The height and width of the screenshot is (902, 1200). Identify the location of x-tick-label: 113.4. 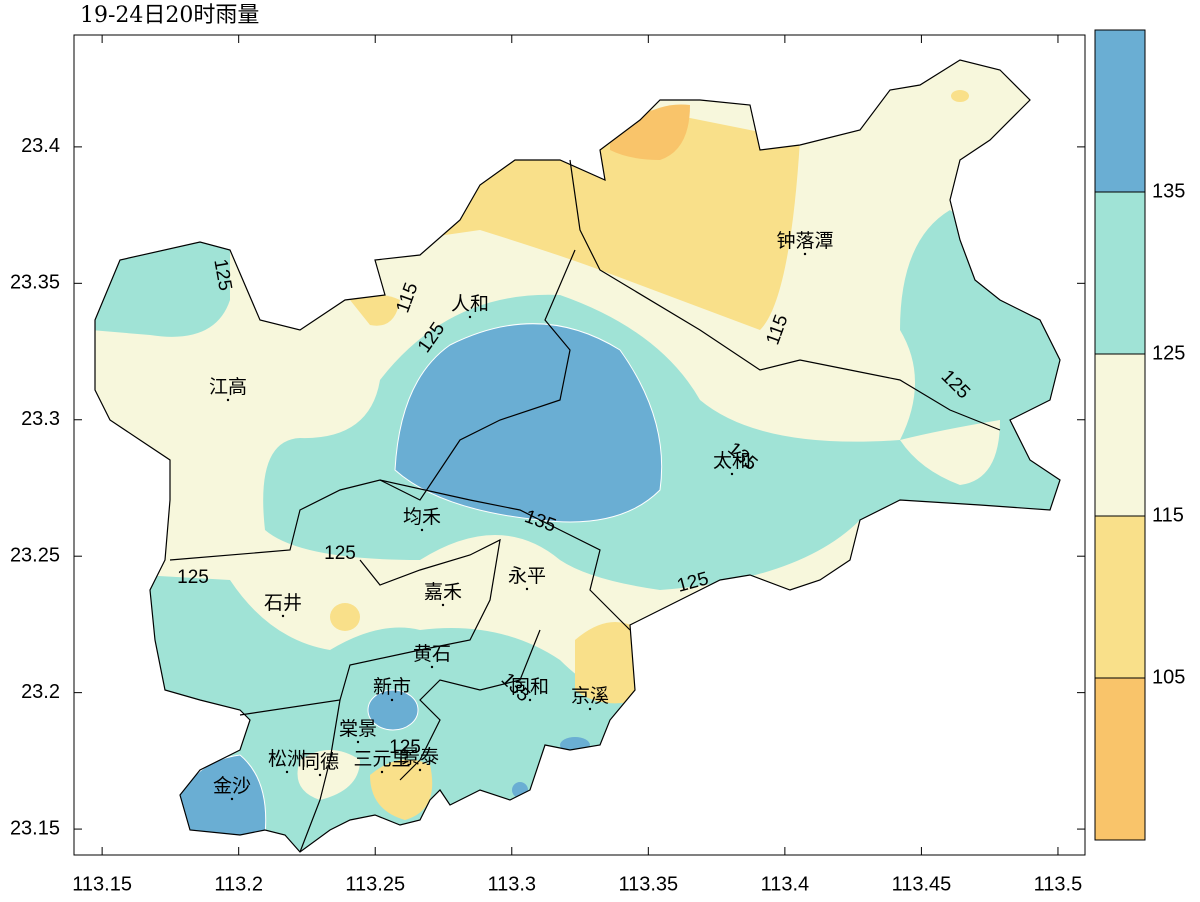
(785, 884).